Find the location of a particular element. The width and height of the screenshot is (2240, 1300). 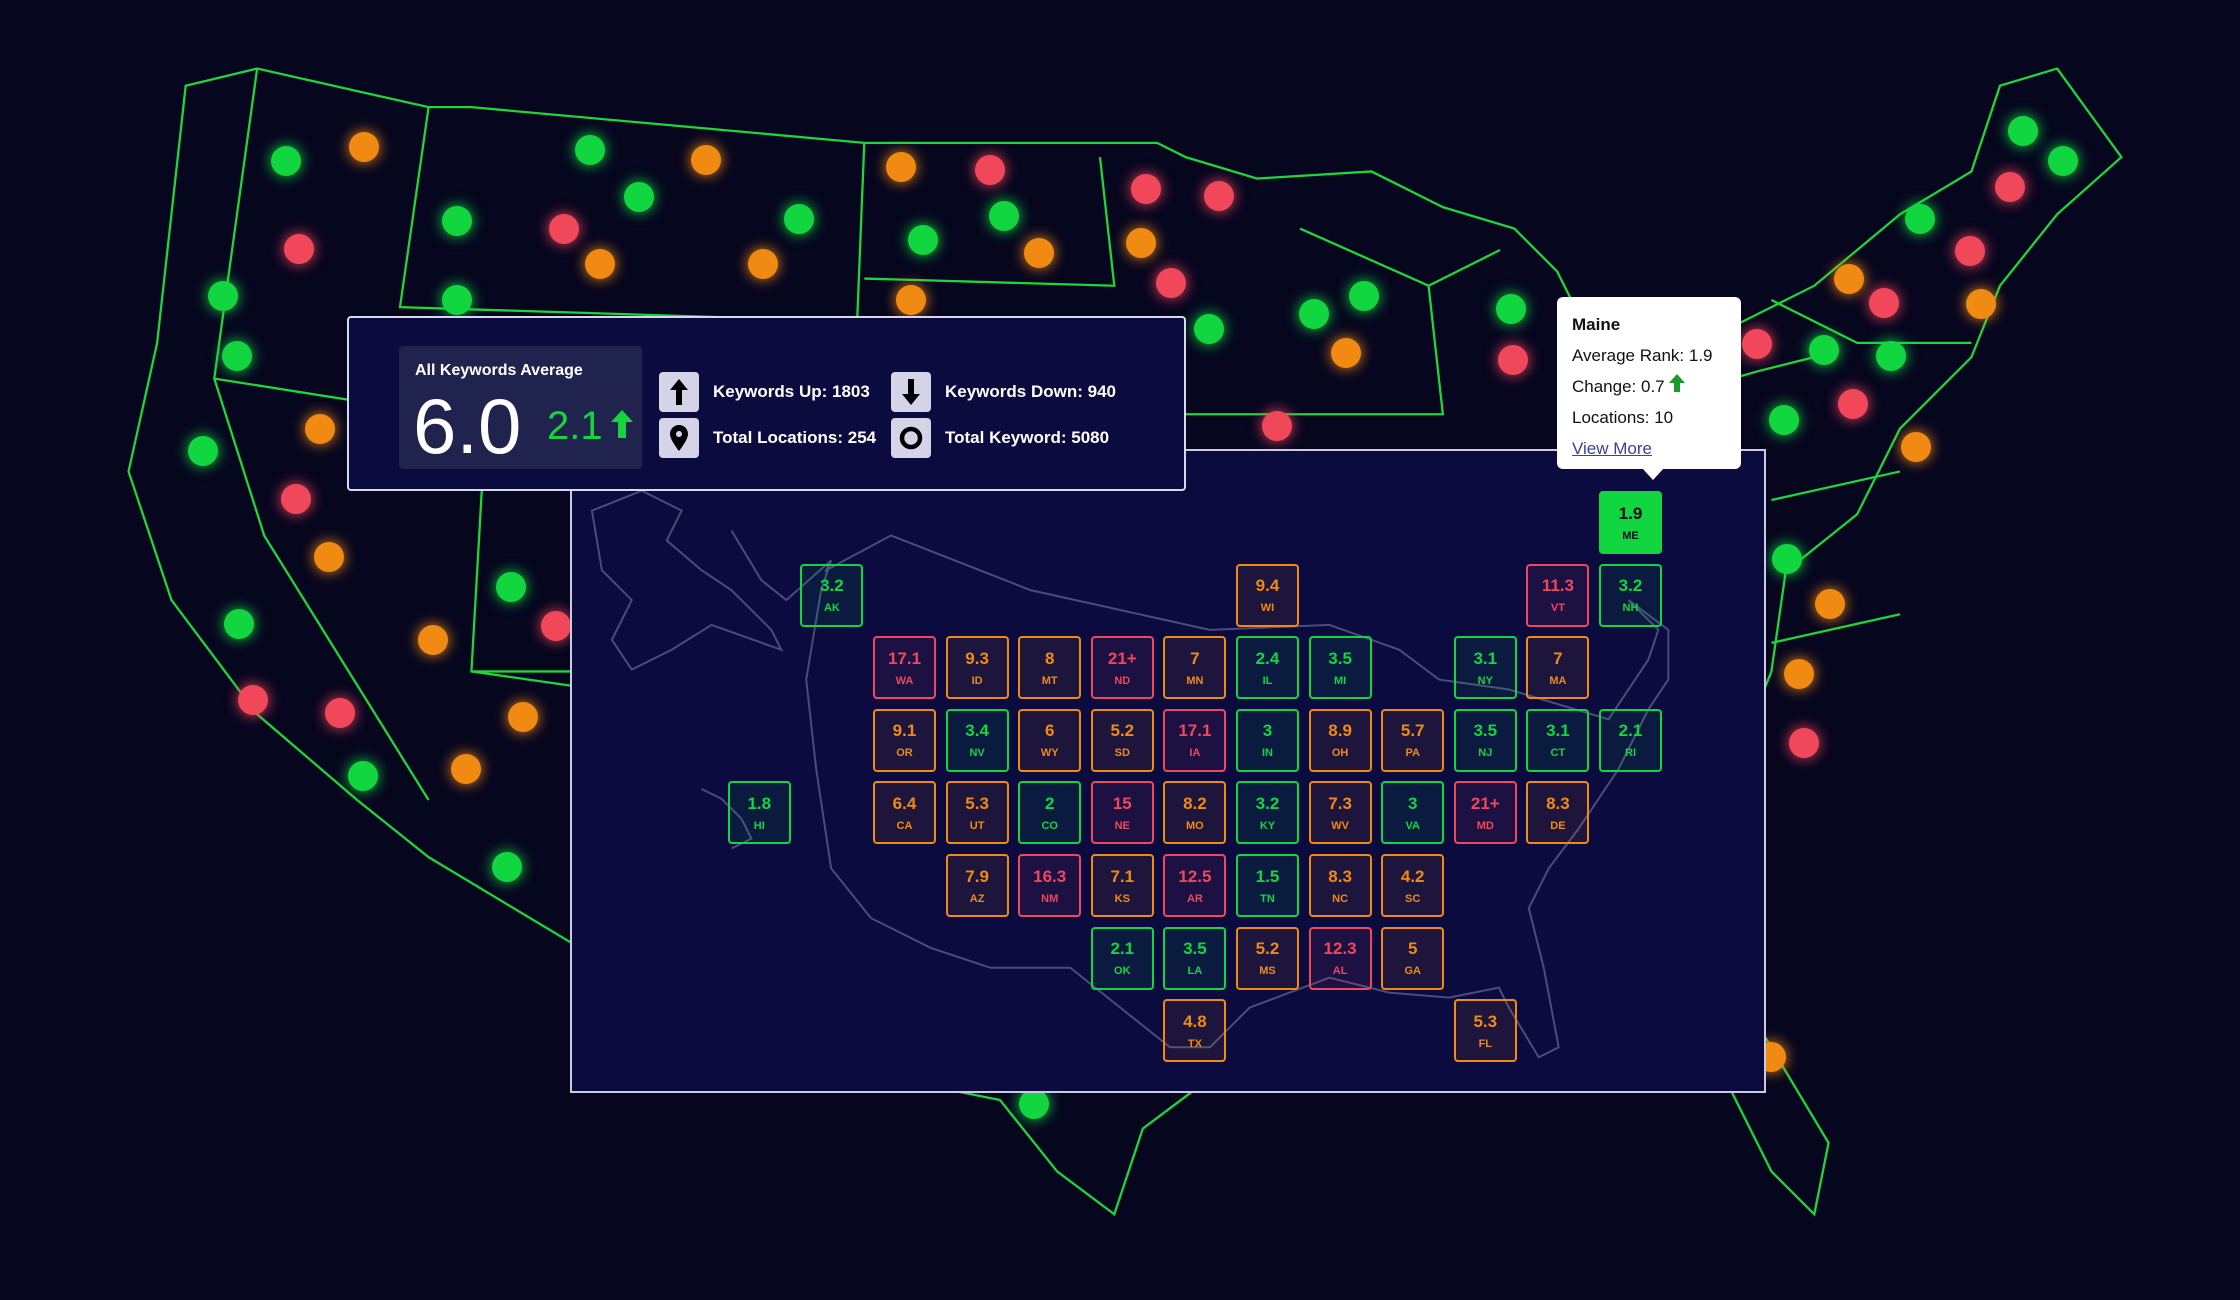

tile-state-abbr: CA is located at coordinates (904, 825).